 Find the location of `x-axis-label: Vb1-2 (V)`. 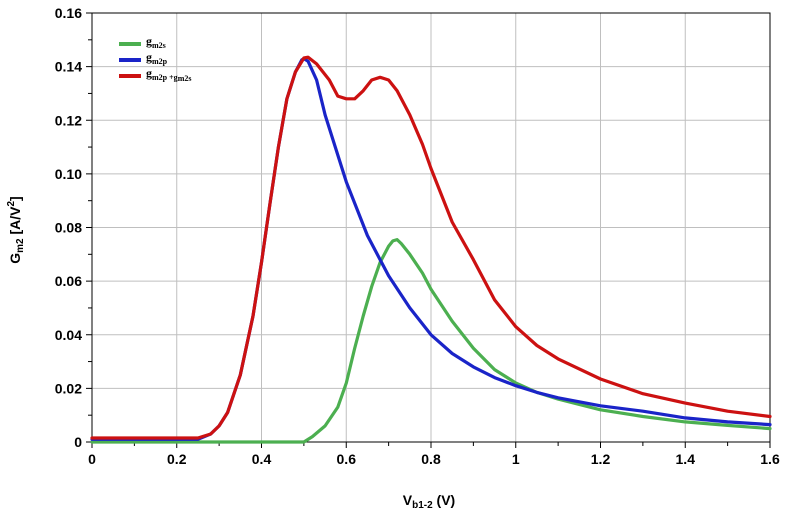

x-axis-label: Vb1-2 (V) is located at coordinates (429, 501).